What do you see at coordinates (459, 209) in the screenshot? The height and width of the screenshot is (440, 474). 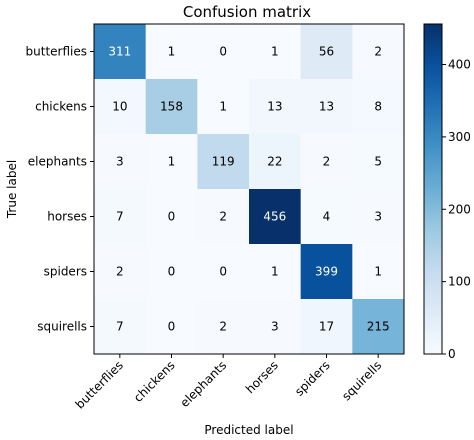 I see `colorbar-tick-label: 200` at bounding box center [459, 209].